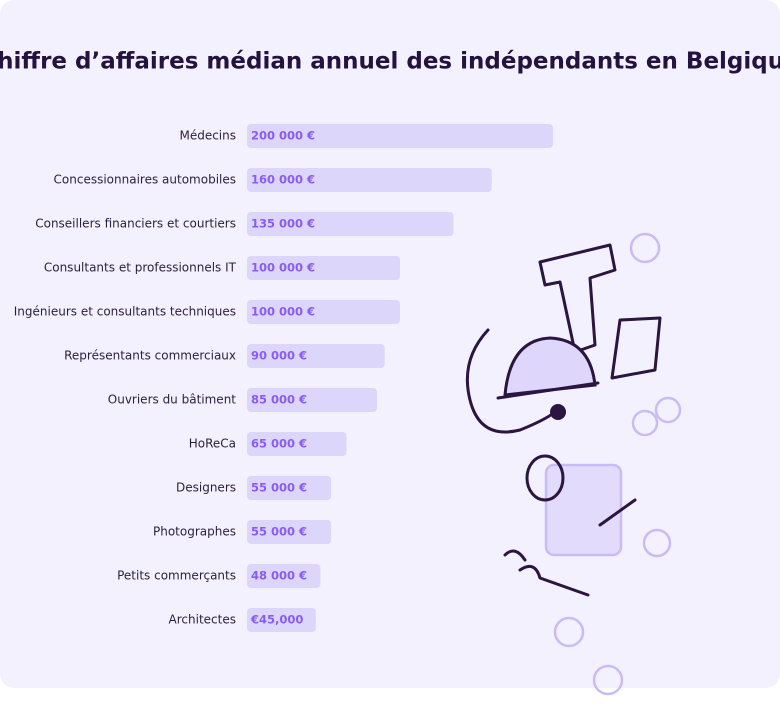 The image size is (780, 722). Describe the element at coordinates (207, 136) in the screenshot. I see `category-label: Médecins` at that location.